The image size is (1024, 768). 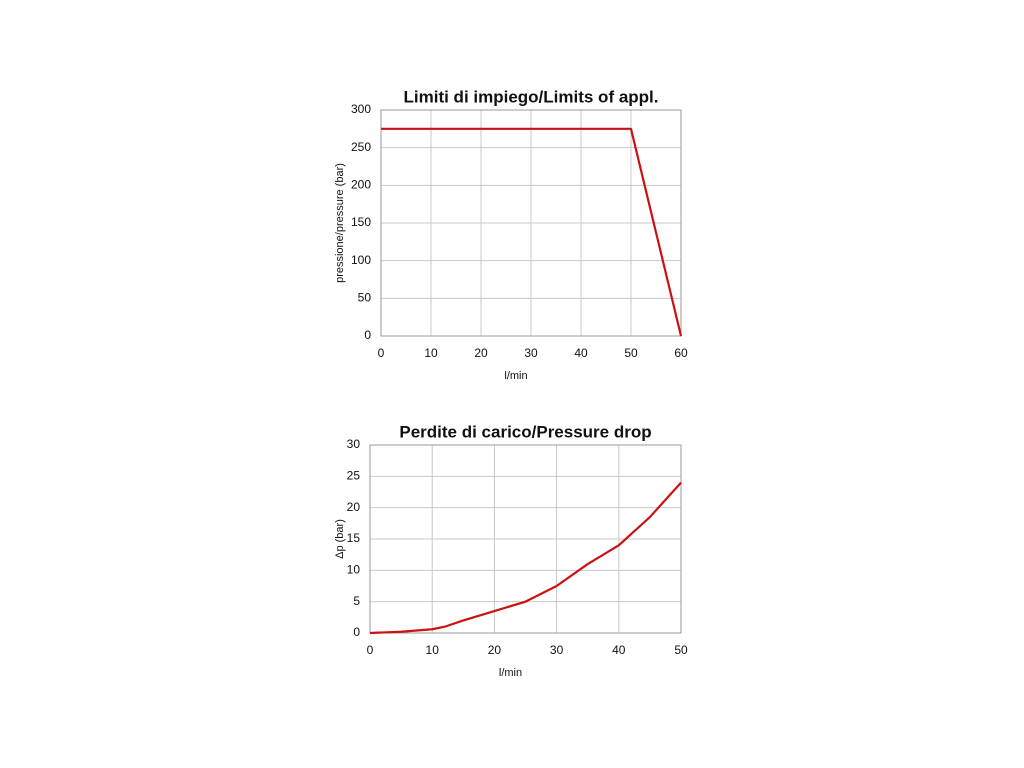 I want to click on y-axis-label: Δp (bar), so click(x=340, y=539).